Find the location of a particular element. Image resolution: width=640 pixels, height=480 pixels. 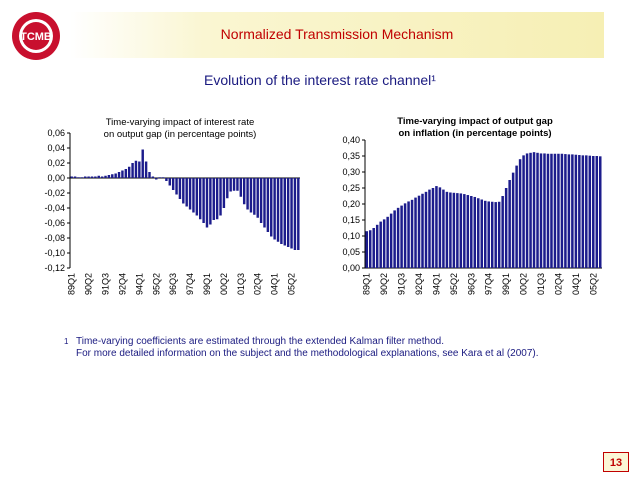

x-tick-label: 91Q3 is located at coordinates (106, 284).